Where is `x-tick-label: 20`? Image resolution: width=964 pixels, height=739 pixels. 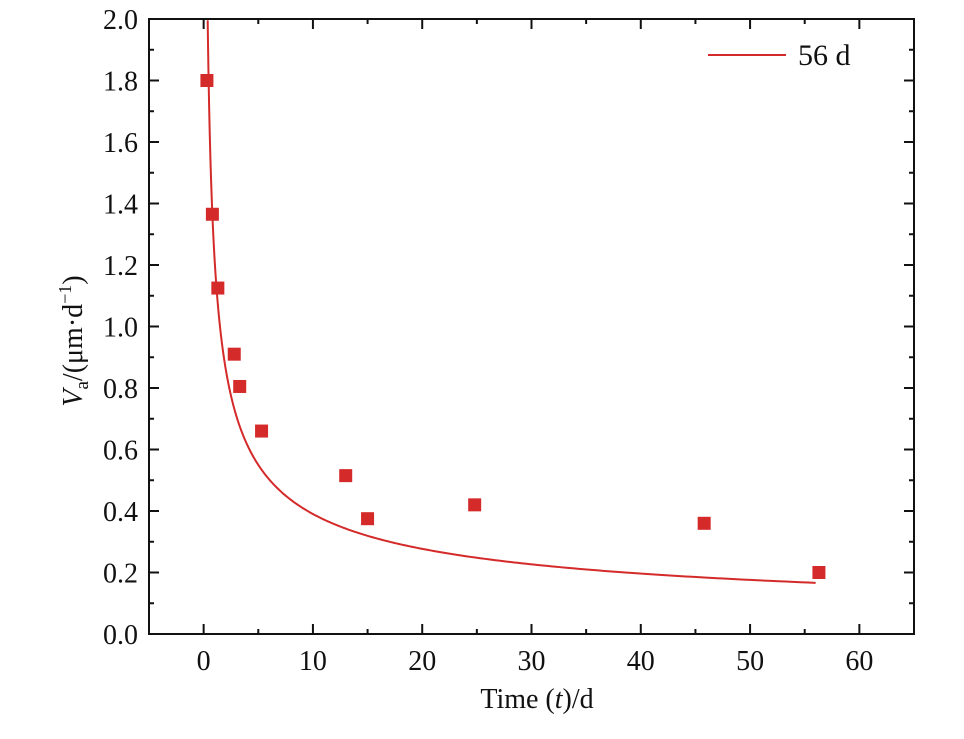
x-tick-label: 20 is located at coordinates (422, 661).